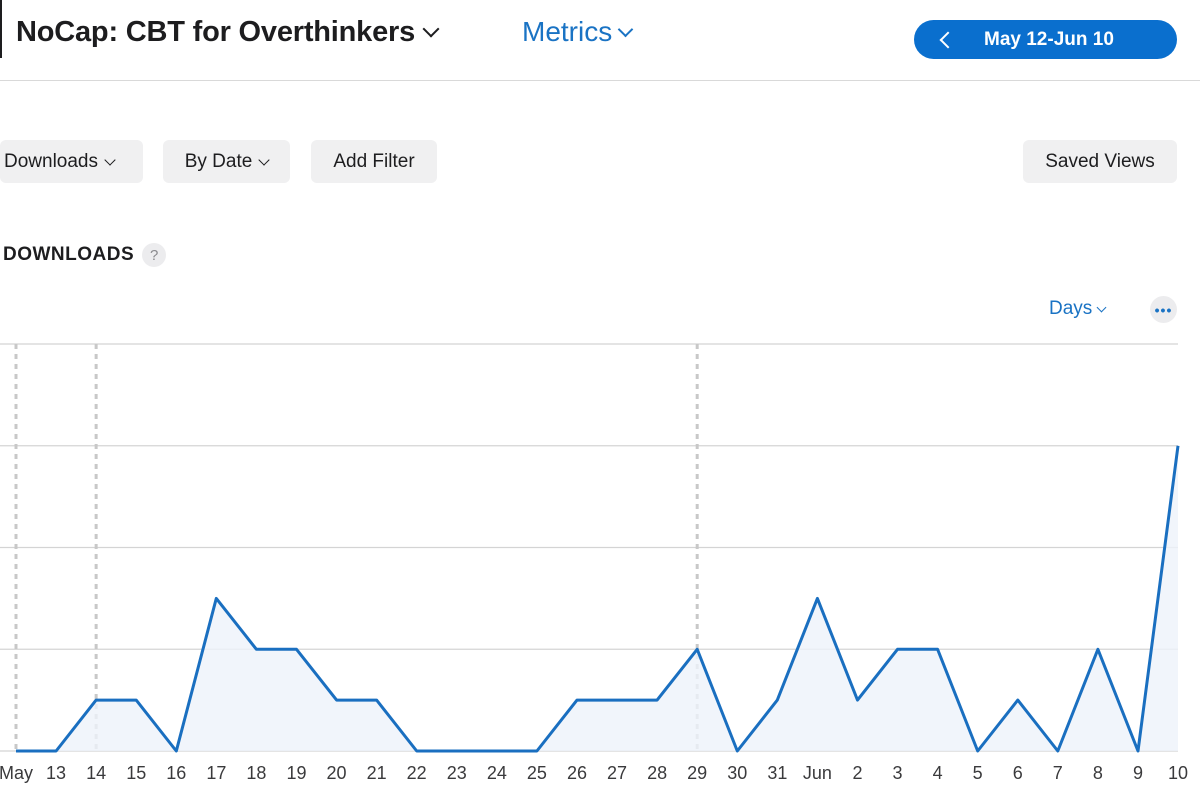  What do you see at coordinates (216, 773) in the screenshot?
I see `x-tick-label: 17` at bounding box center [216, 773].